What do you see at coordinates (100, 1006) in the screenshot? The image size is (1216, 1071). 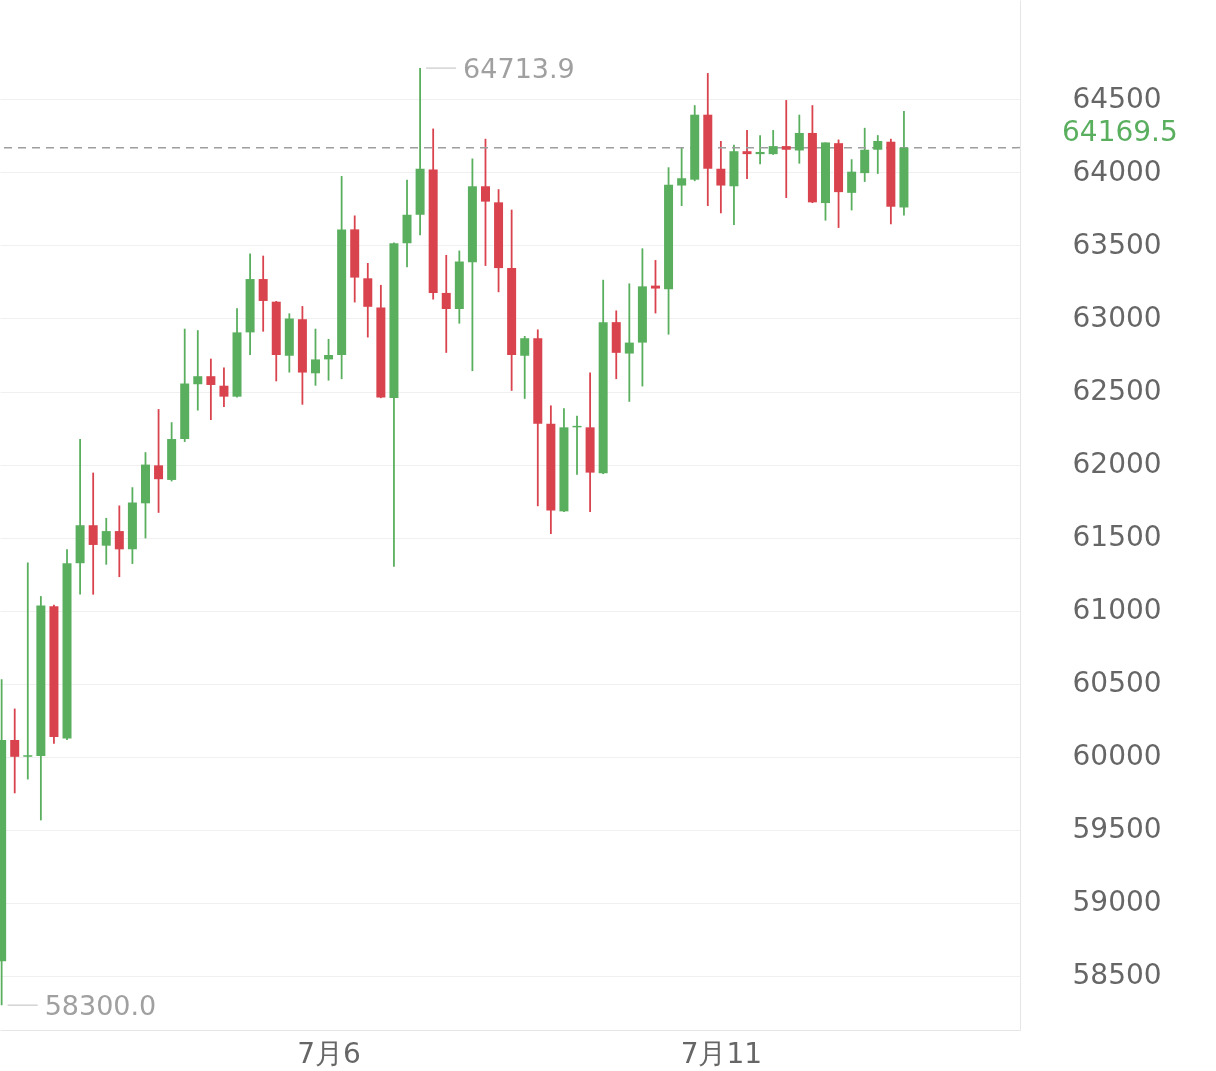 I see `annotation: 58300.0` at bounding box center [100, 1006].